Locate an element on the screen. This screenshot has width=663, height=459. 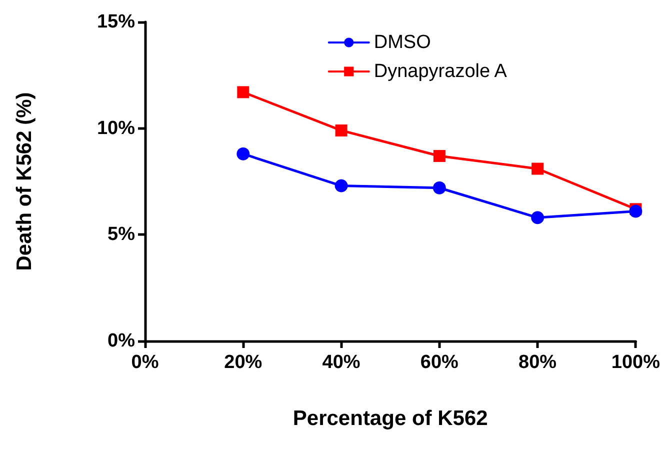
y-tick-label: 10% is located at coordinates (116, 128).